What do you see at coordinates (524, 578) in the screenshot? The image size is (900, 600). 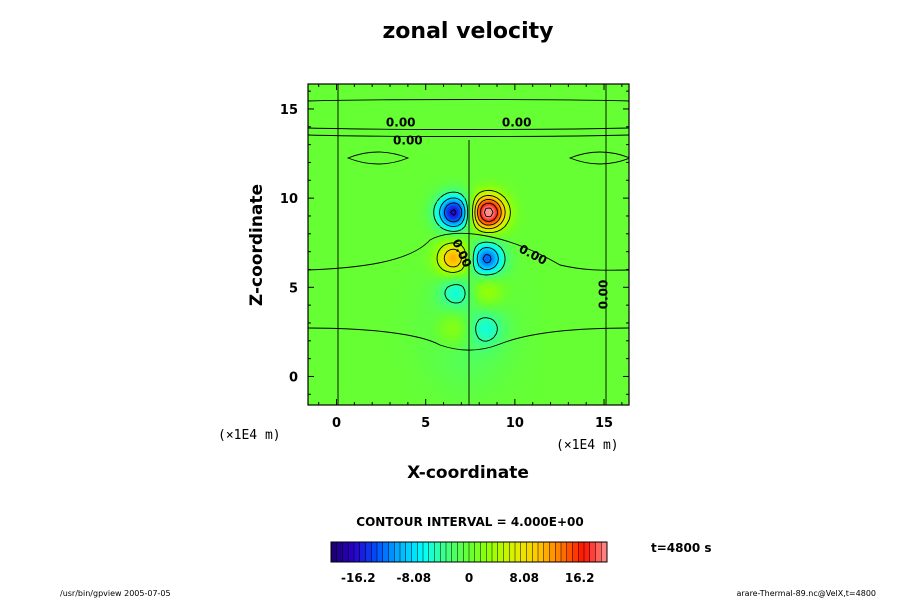 I see `colorbar-tick-label: 8.08` at bounding box center [524, 578].